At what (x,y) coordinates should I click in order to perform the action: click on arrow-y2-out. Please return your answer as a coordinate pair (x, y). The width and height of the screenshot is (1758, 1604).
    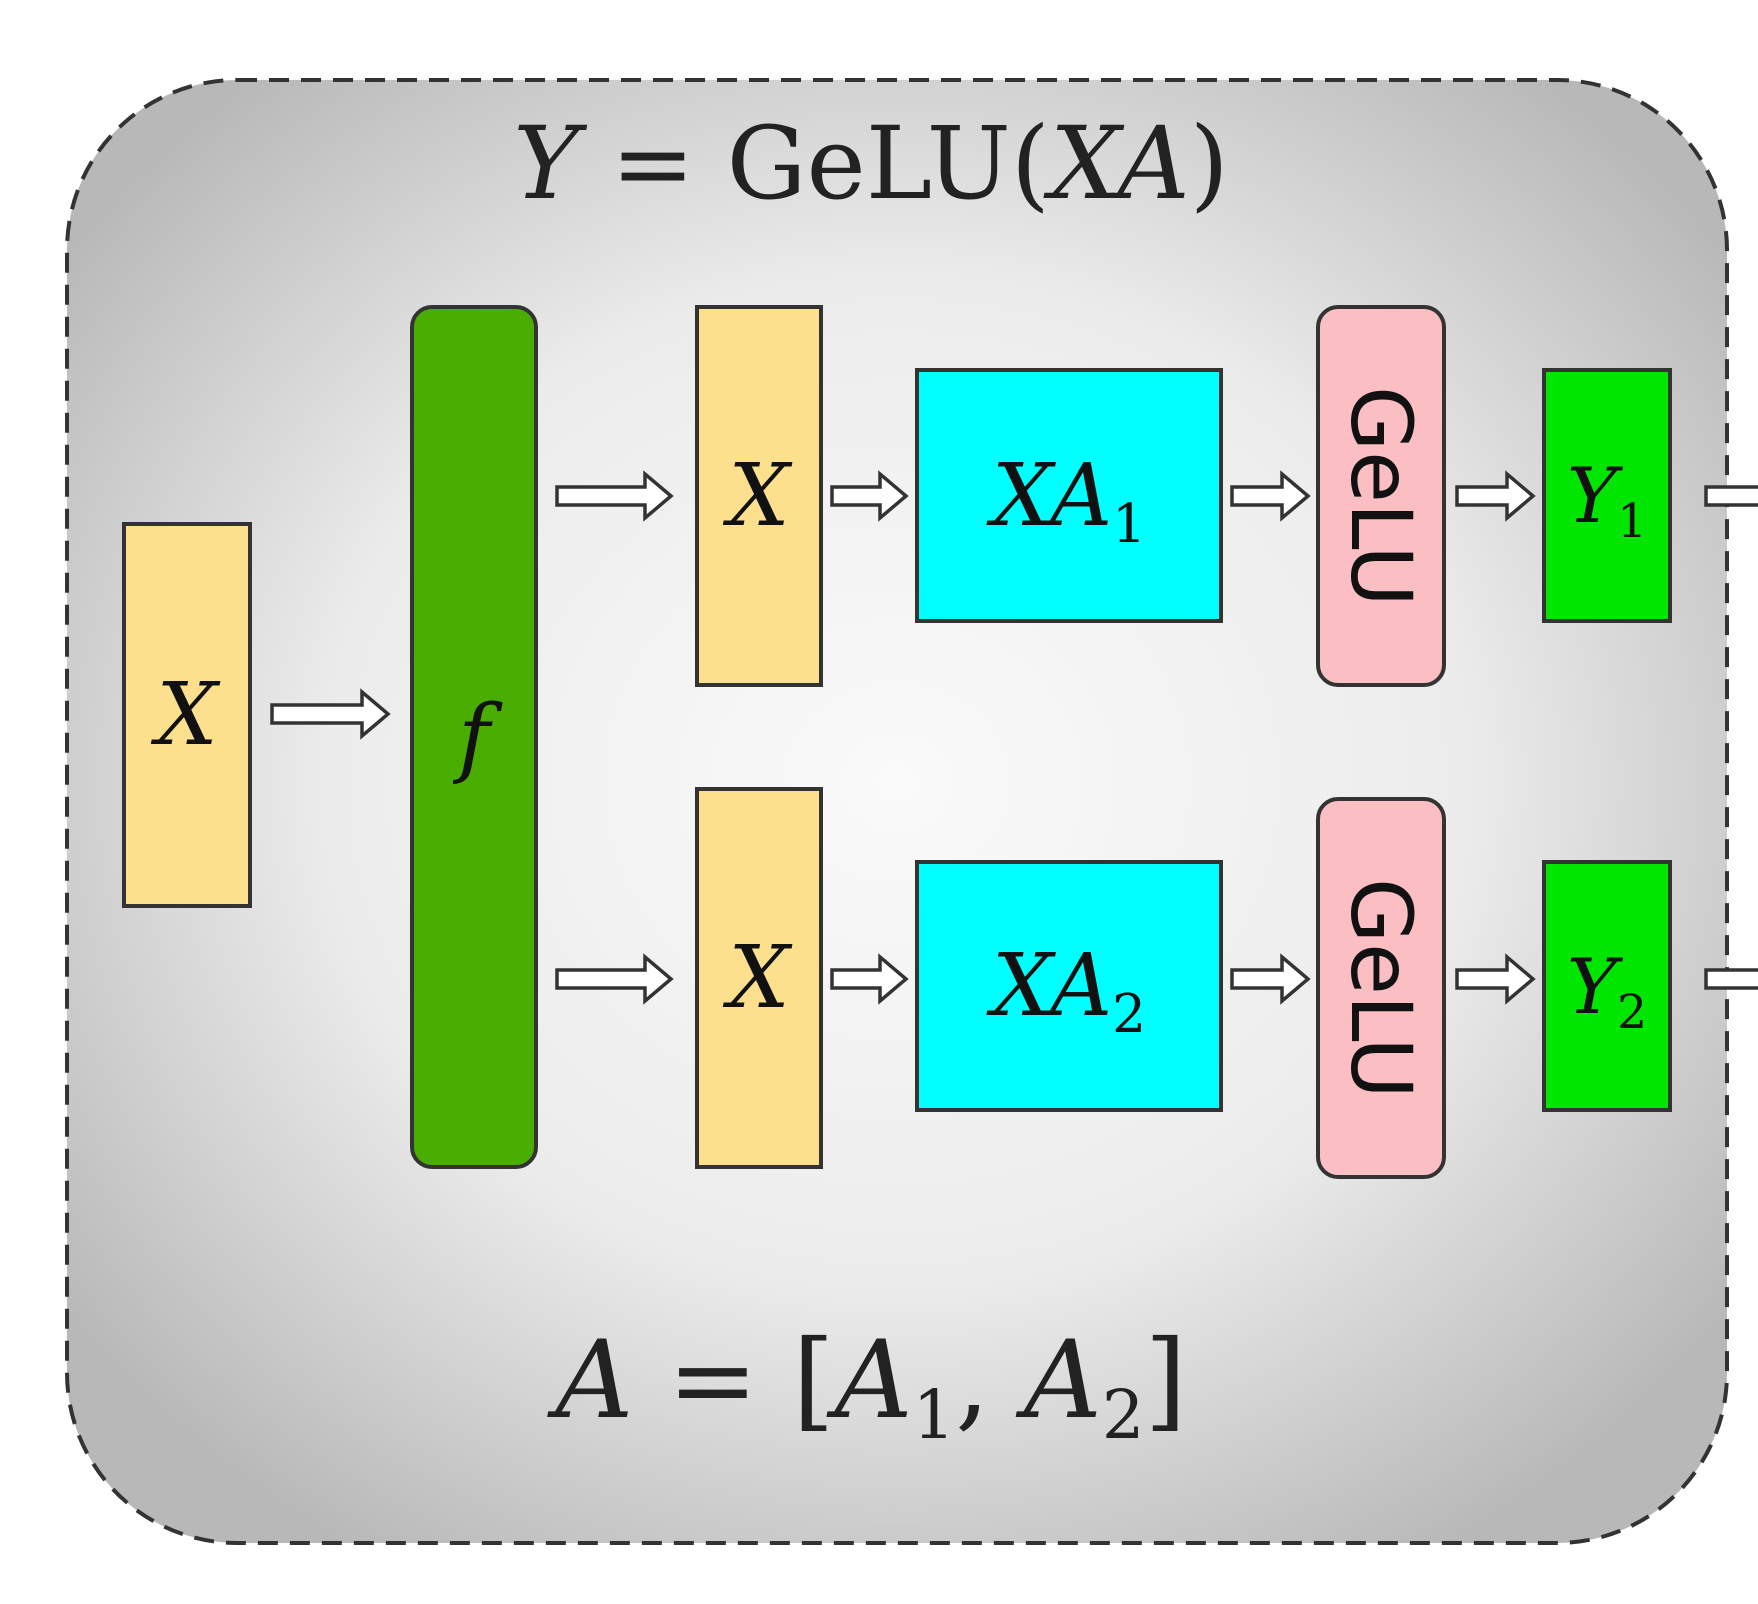
    Looking at the image, I should click on (1731, 979).